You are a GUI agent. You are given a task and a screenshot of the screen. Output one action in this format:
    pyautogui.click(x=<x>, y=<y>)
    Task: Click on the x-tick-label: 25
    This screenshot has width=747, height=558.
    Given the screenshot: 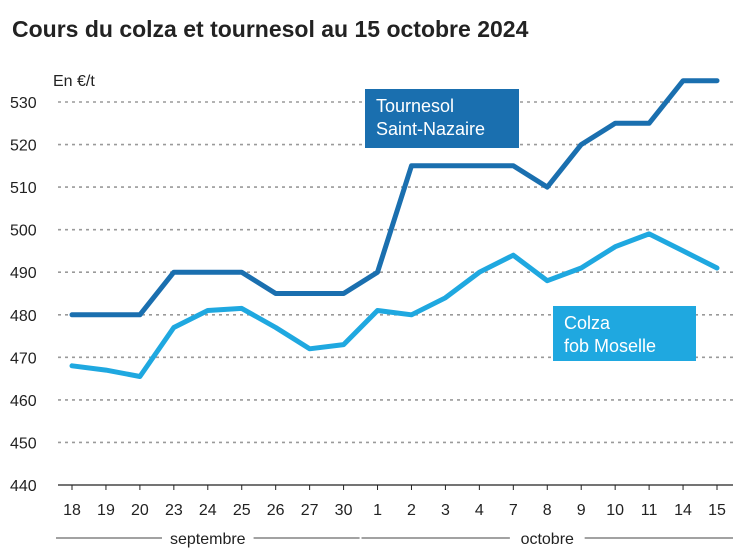 What is the action you would take?
    pyautogui.click(x=242, y=510)
    